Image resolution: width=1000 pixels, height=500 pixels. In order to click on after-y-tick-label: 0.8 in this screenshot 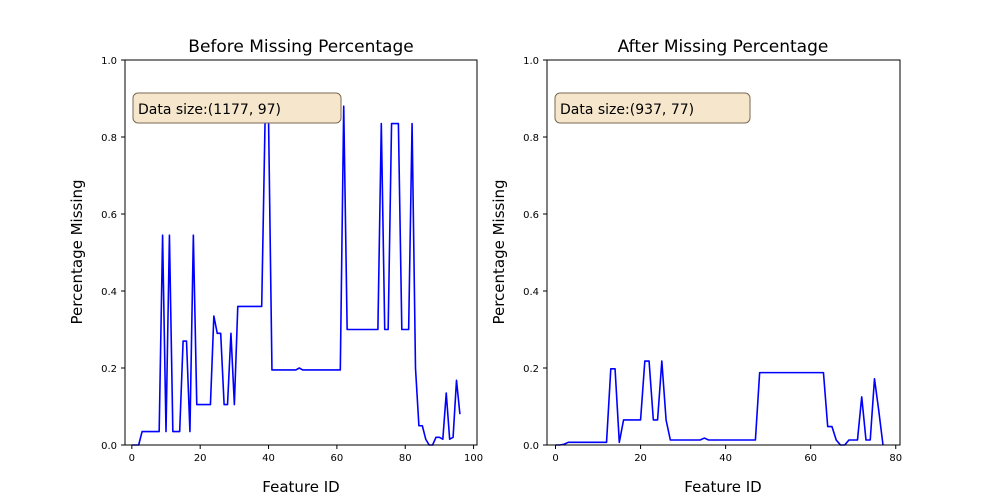, I will do `click(531, 138)`.